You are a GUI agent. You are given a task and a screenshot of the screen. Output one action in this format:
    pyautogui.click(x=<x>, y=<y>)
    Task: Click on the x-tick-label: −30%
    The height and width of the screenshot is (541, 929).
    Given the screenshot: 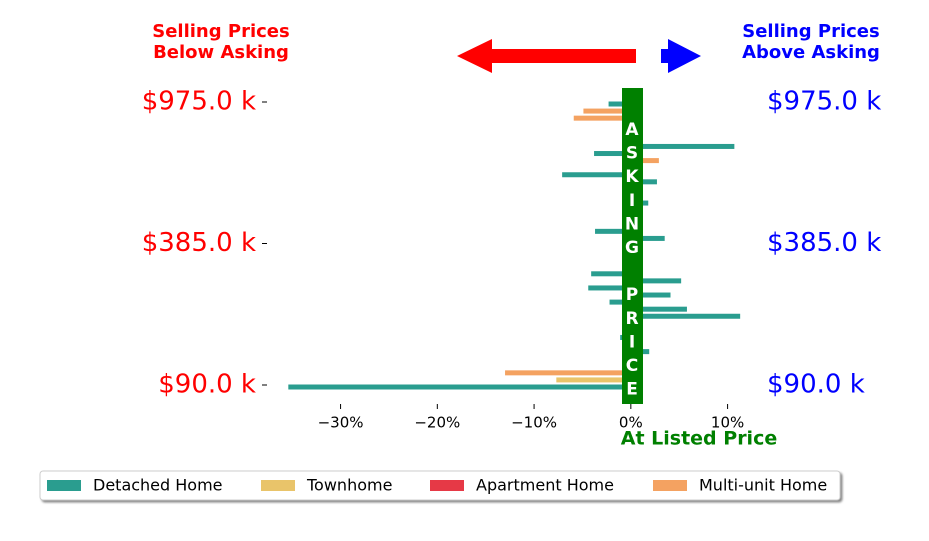 What is the action you would take?
    pyautogui.click(x=341, y=423)
    